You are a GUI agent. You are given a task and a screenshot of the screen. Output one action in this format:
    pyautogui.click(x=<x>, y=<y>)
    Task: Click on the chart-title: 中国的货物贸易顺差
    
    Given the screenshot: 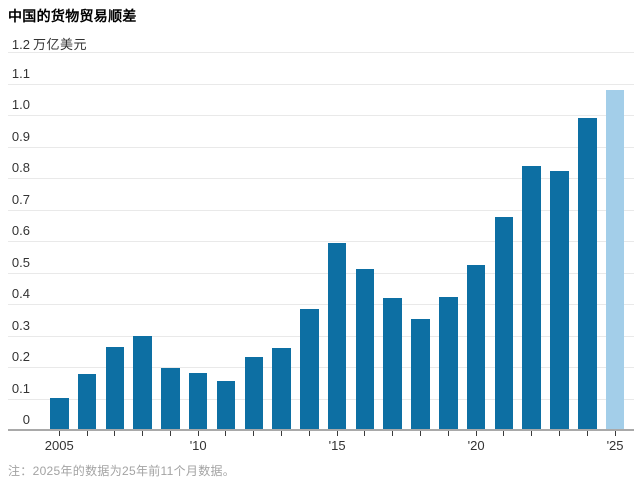 What is the action you would take?
    pyautogui.click(x=72, y=16)
    